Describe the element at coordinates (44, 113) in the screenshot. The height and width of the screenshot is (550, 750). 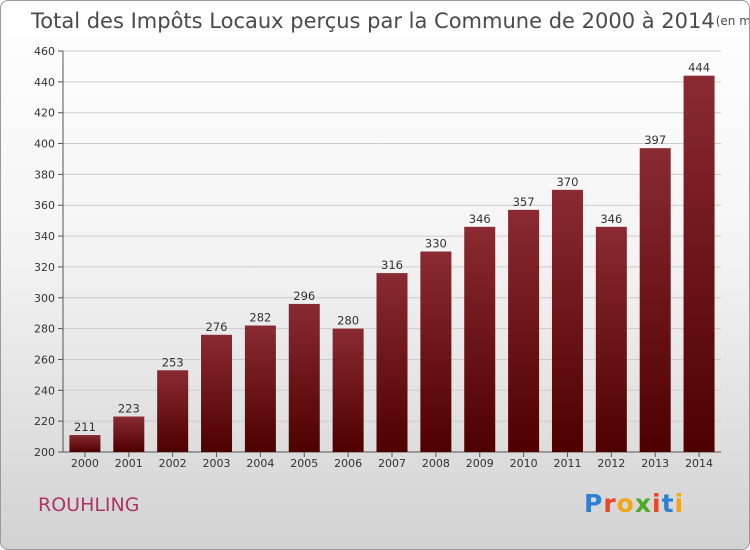
I see `y-tick-label-420: 420` at that location.